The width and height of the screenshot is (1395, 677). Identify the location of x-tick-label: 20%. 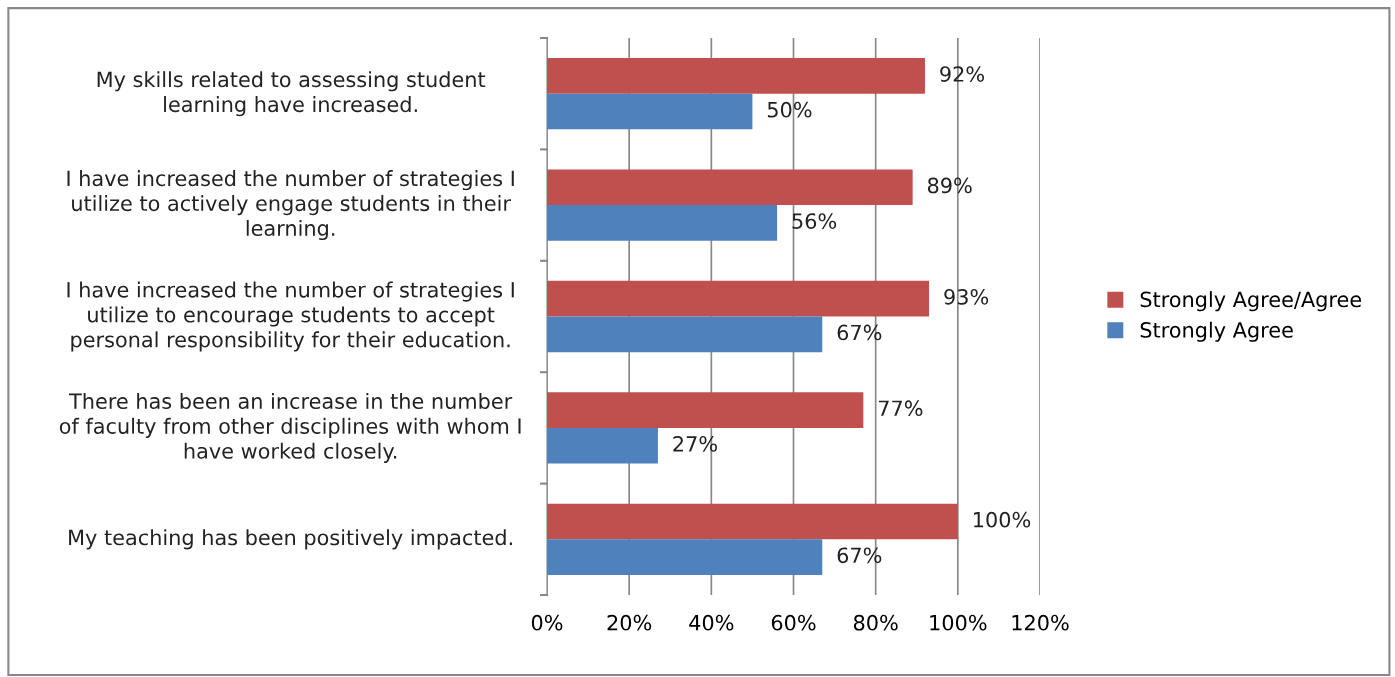
(629, 622).